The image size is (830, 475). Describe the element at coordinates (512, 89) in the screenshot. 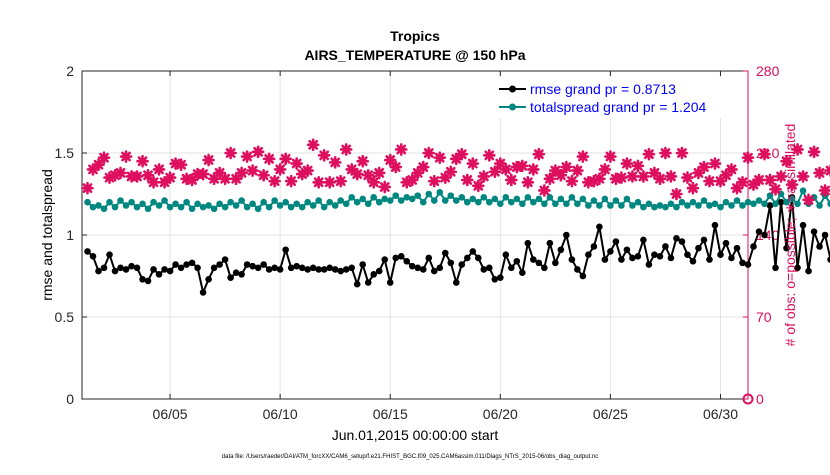

I see `legend-marker-rmse` at that location.